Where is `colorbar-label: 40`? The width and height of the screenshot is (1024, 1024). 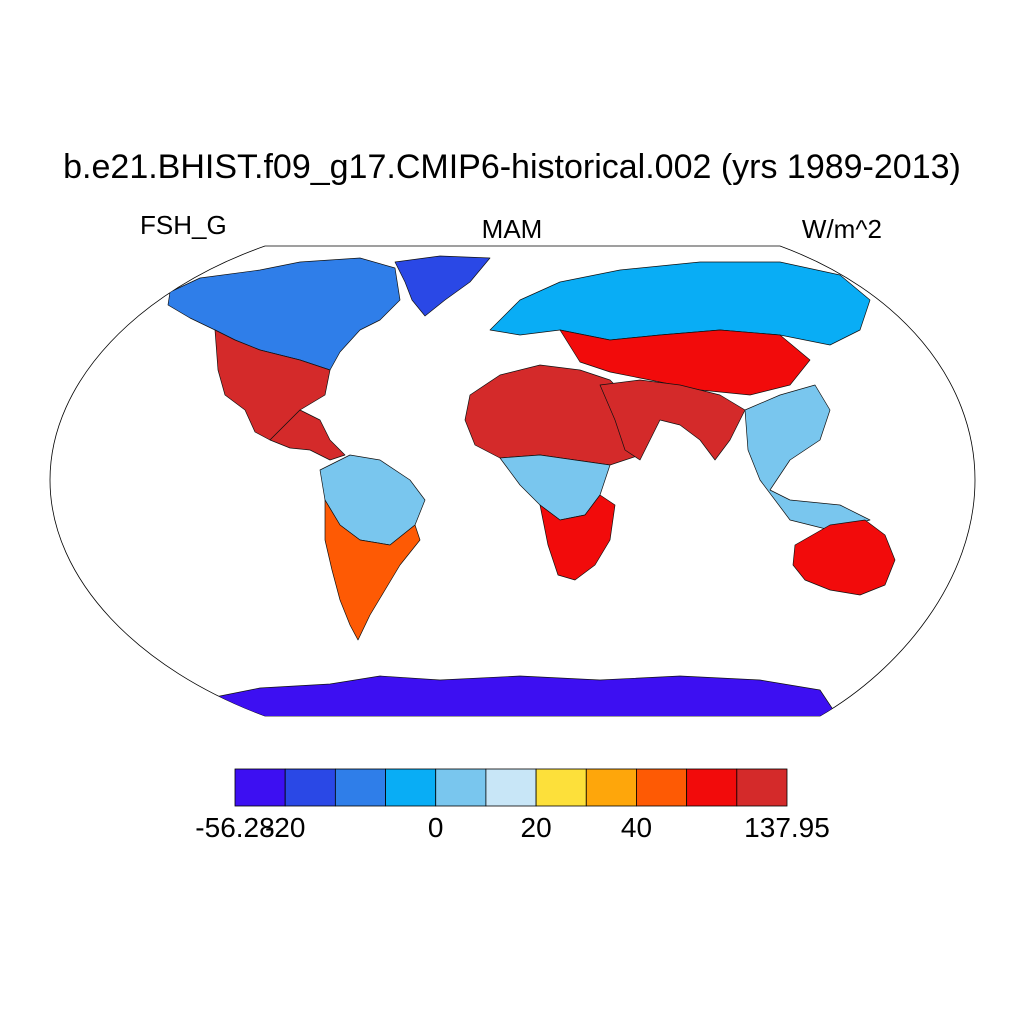
colorbar-label: 40 is located at coordinates (636, 827).